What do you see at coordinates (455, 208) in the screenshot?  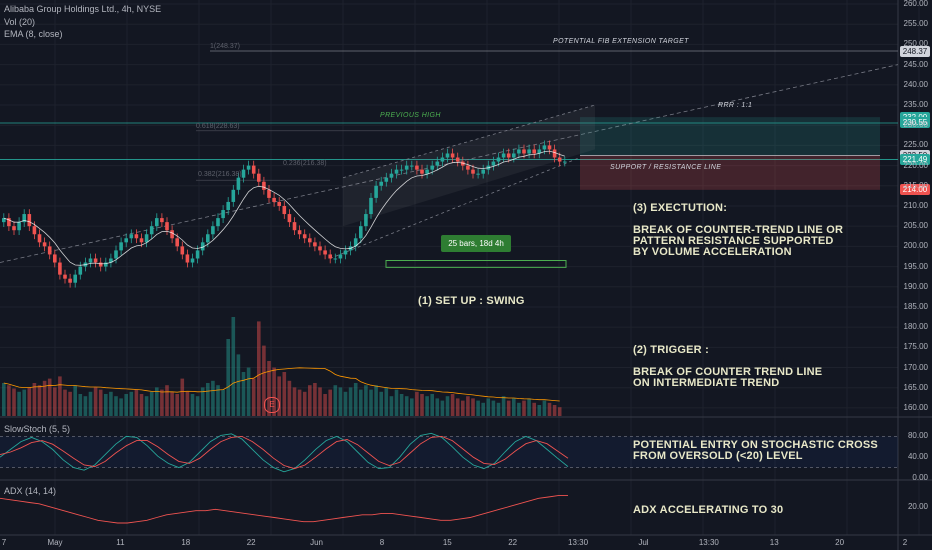 I see `channel-bottom` at bounding box center [455, 208].